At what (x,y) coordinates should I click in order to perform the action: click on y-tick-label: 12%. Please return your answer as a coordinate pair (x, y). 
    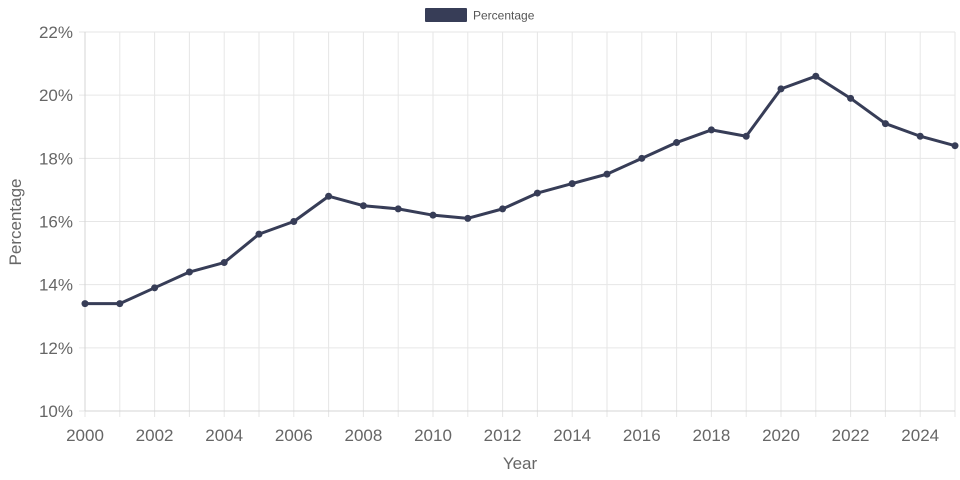
    Looking at the image, I should click on (56, 348).